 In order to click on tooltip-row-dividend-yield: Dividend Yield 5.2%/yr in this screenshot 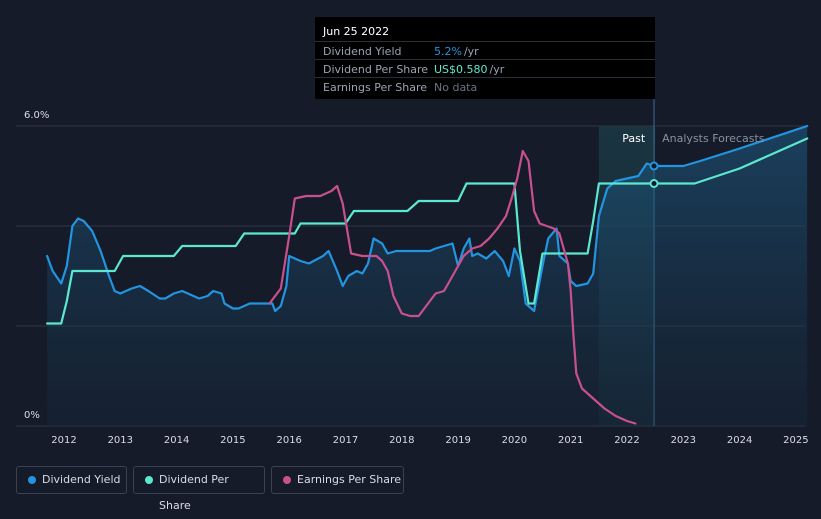, I will do `click(485, 50)`.